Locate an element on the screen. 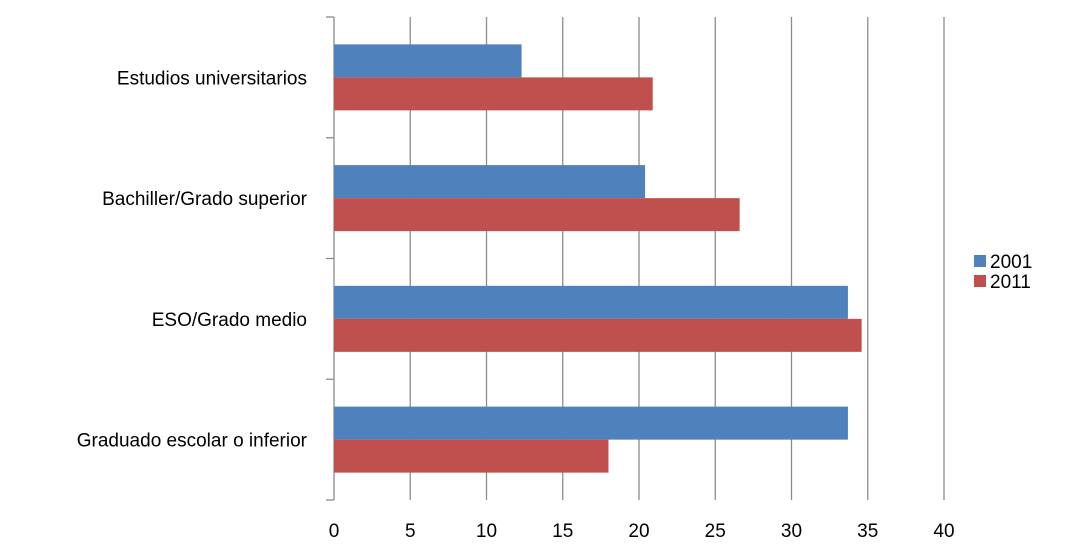  x-tick-label: 20 is located at coordinates (638, 531).